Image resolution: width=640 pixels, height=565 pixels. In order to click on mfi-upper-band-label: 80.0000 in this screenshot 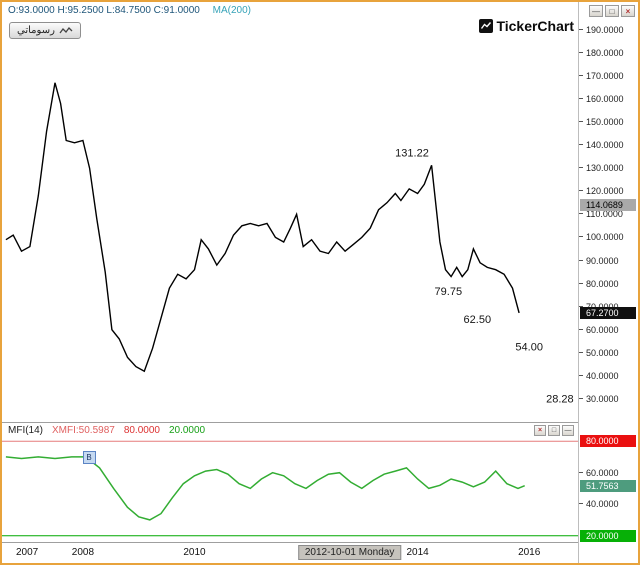, I will do `click(141, 430)`.